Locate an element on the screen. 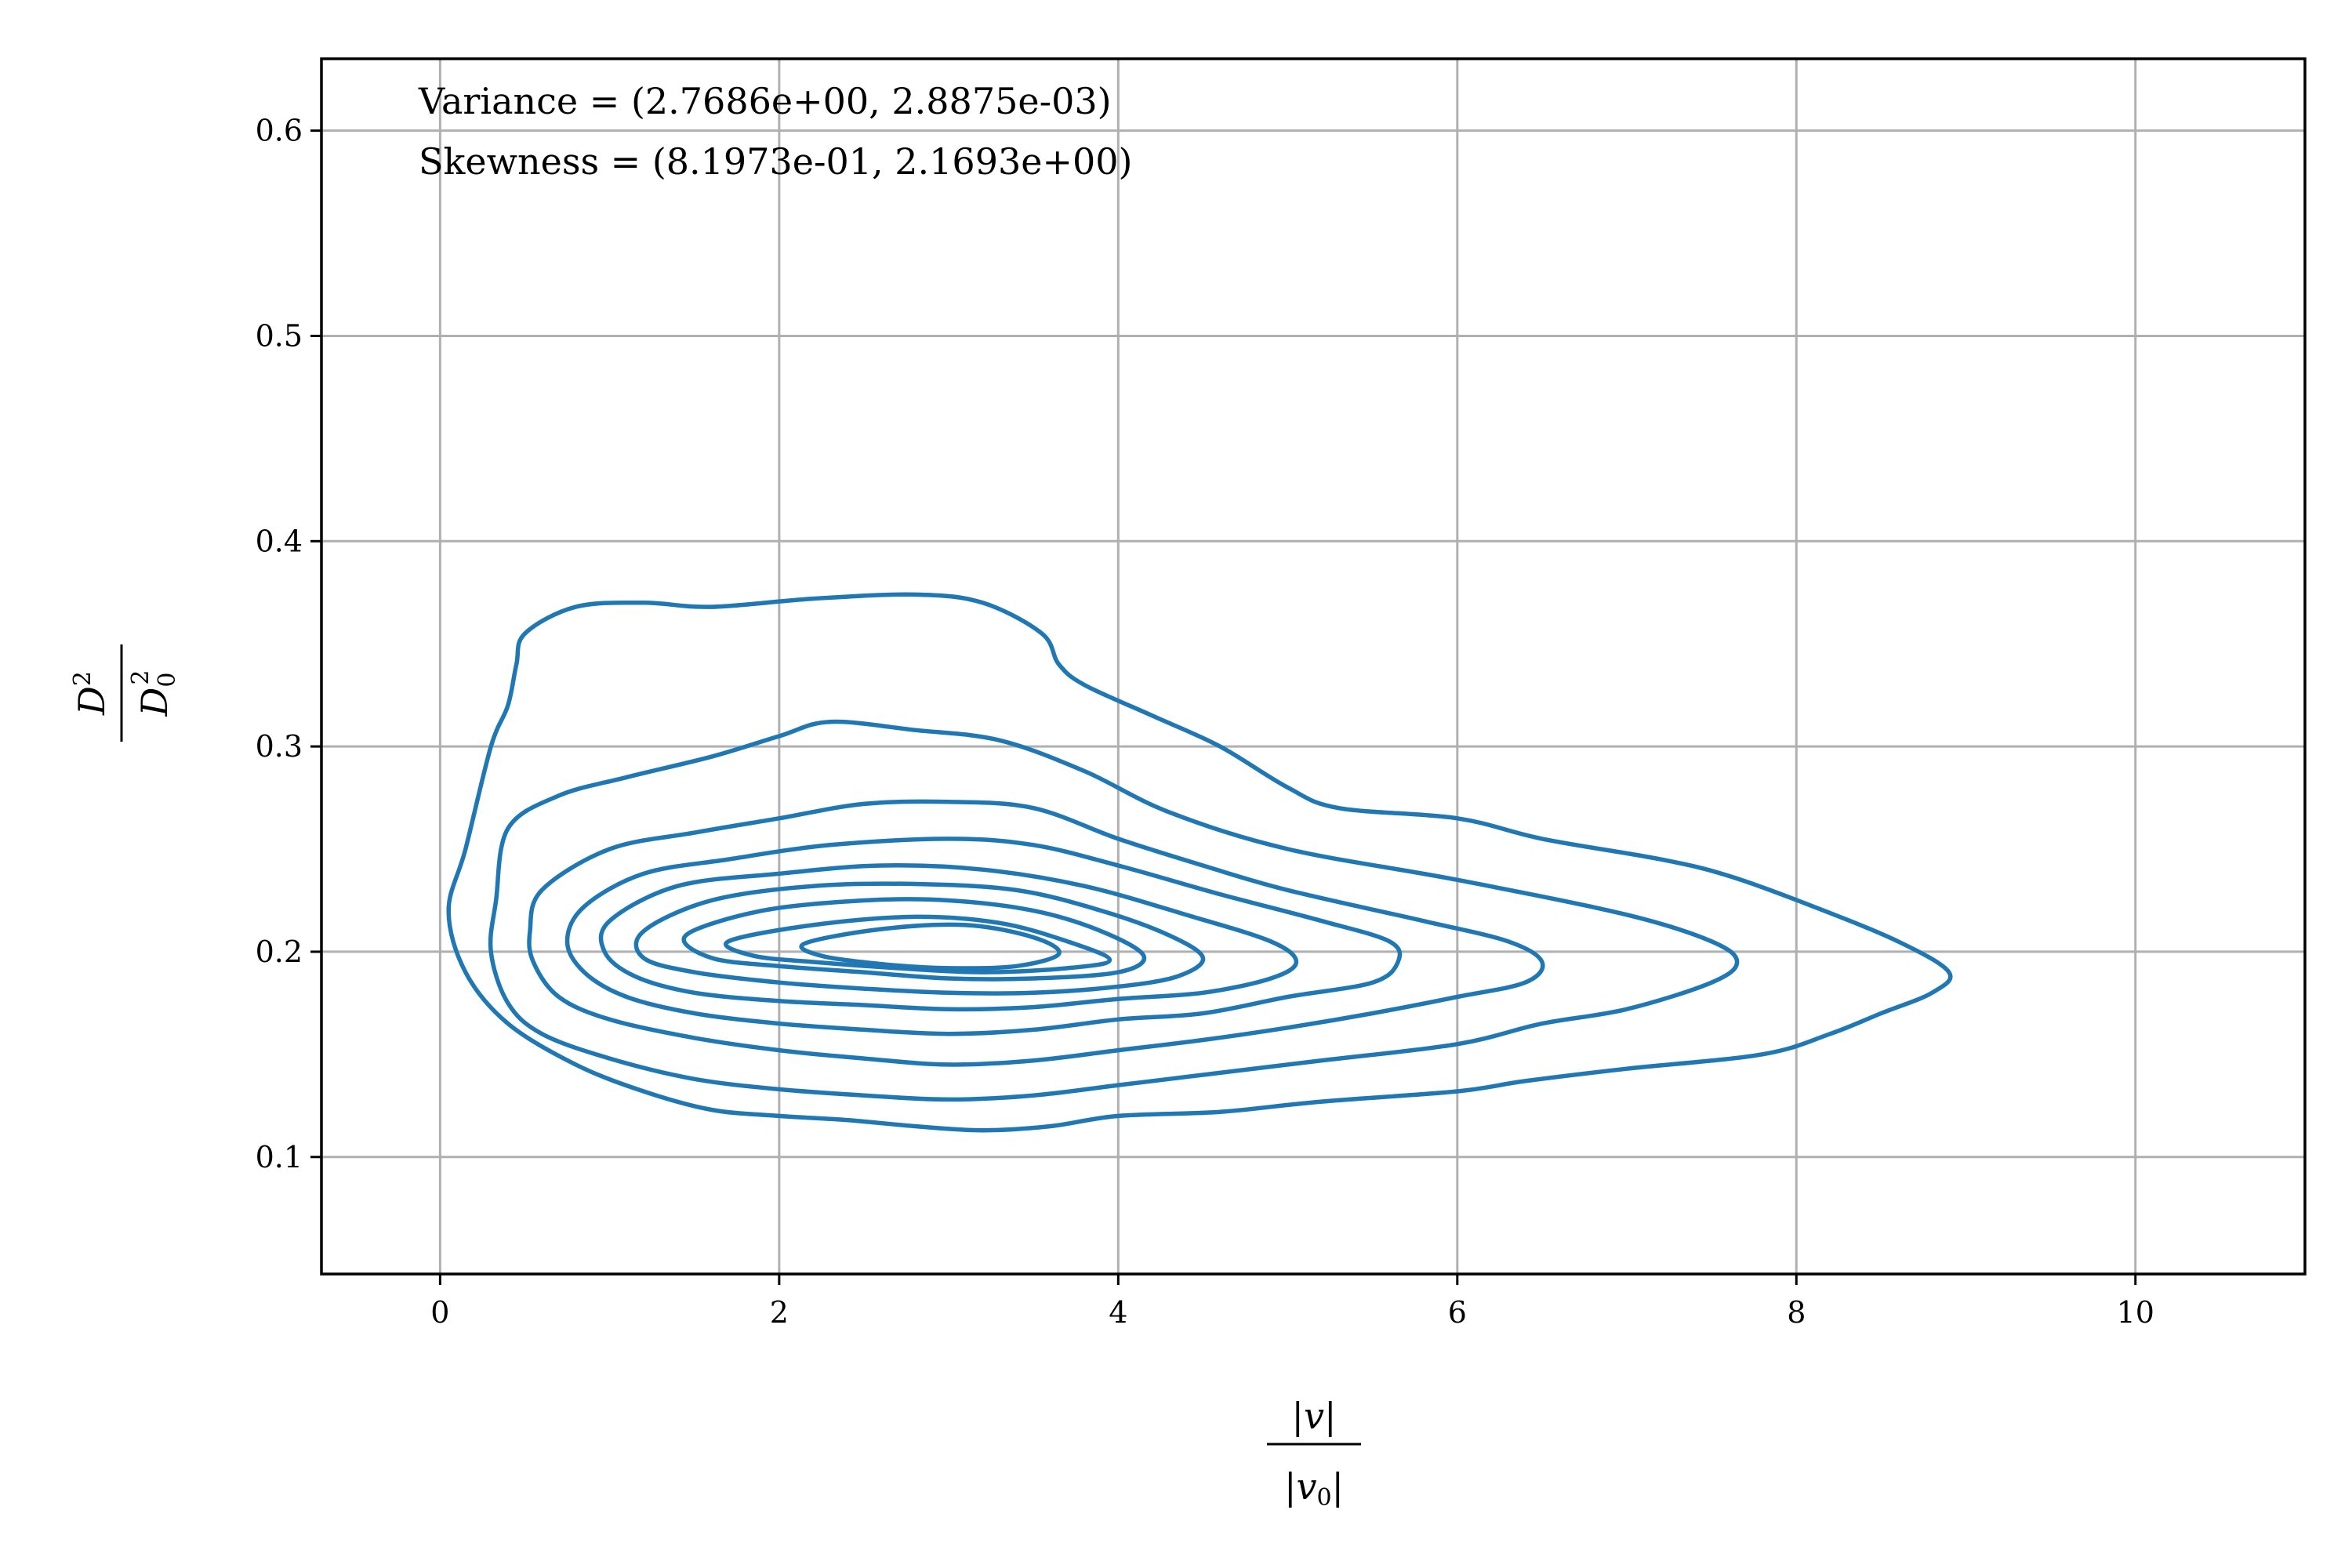  y-tick-label: 0.4 is located at coordinates (279, 541).